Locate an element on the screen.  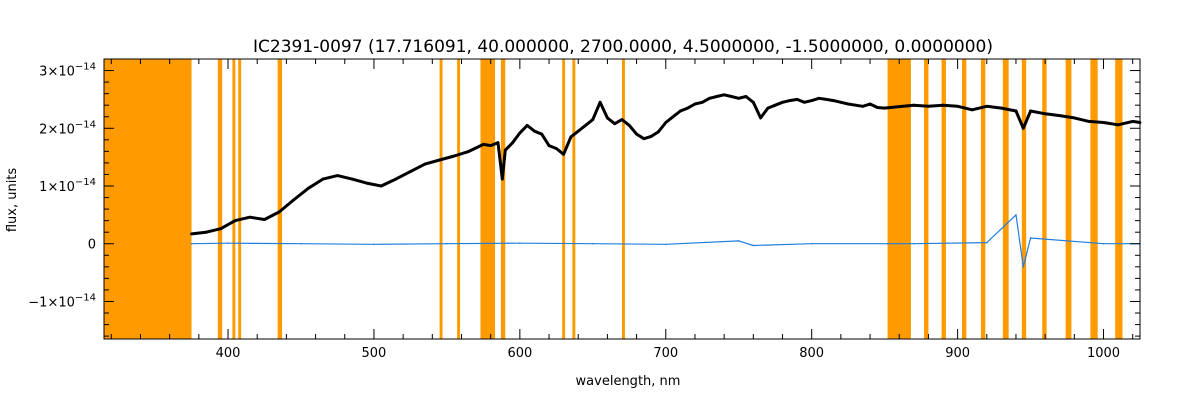
y-tick-label: −1×10⁻¹⁴ is located at coordinates (62, 301).